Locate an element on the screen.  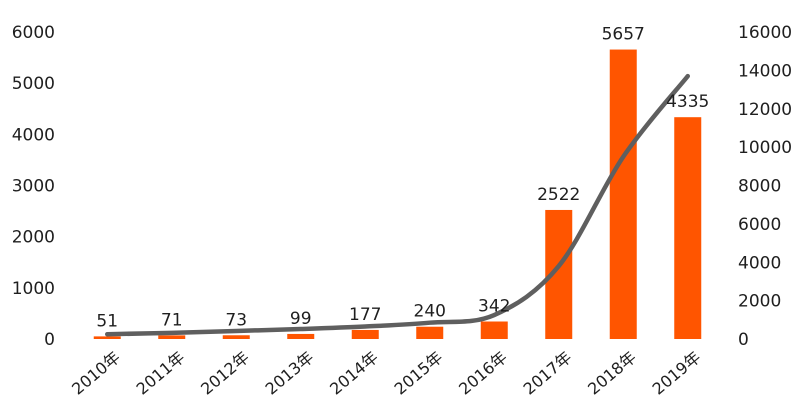
data-label: 177 is located at coordinates (365, 315).